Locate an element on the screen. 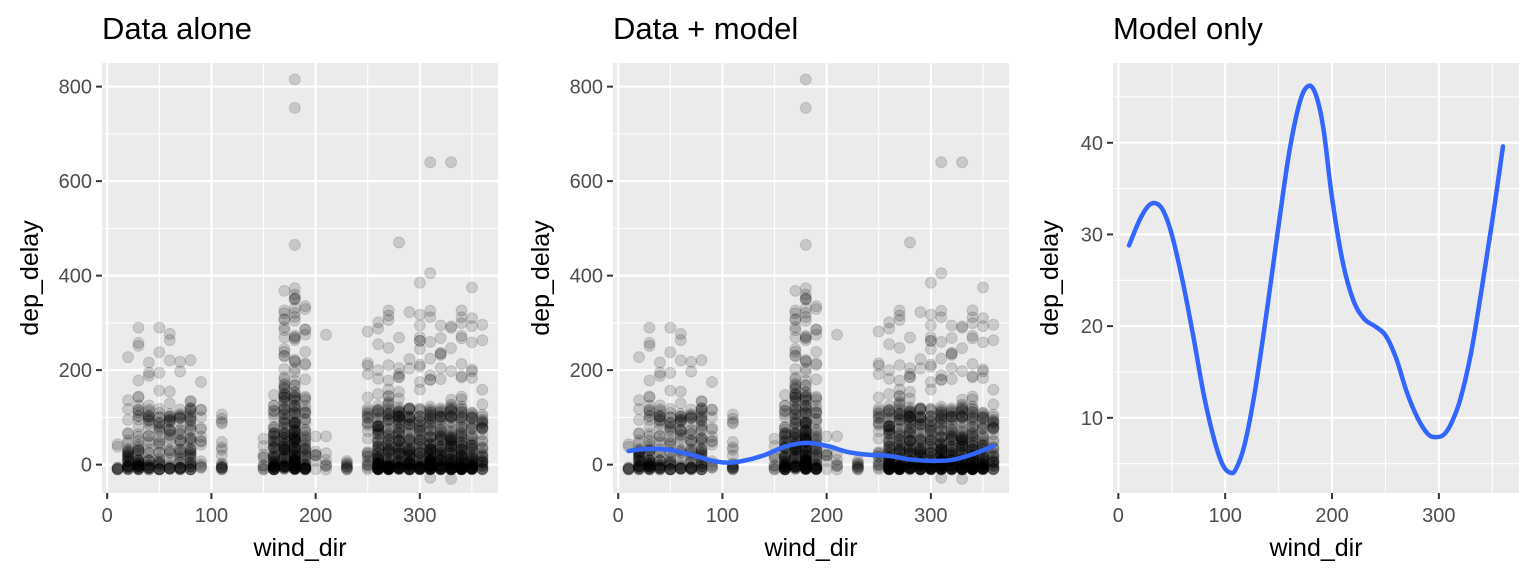 The image size is (1536, 576). panel-title: Data alone is located at coordinates (177, 28).